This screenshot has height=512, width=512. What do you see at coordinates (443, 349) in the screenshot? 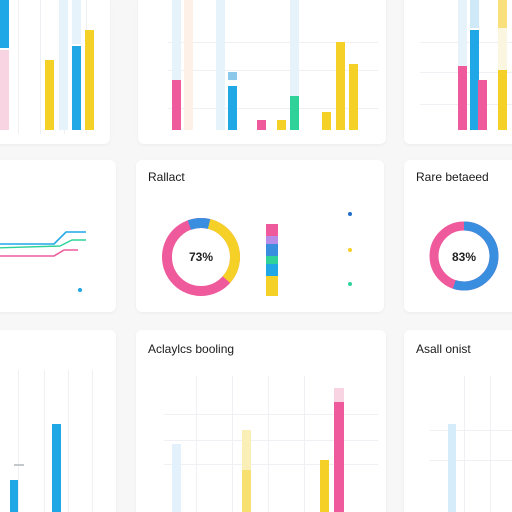
I see `card-title: Asall onist` at bounding box center [443, 349].